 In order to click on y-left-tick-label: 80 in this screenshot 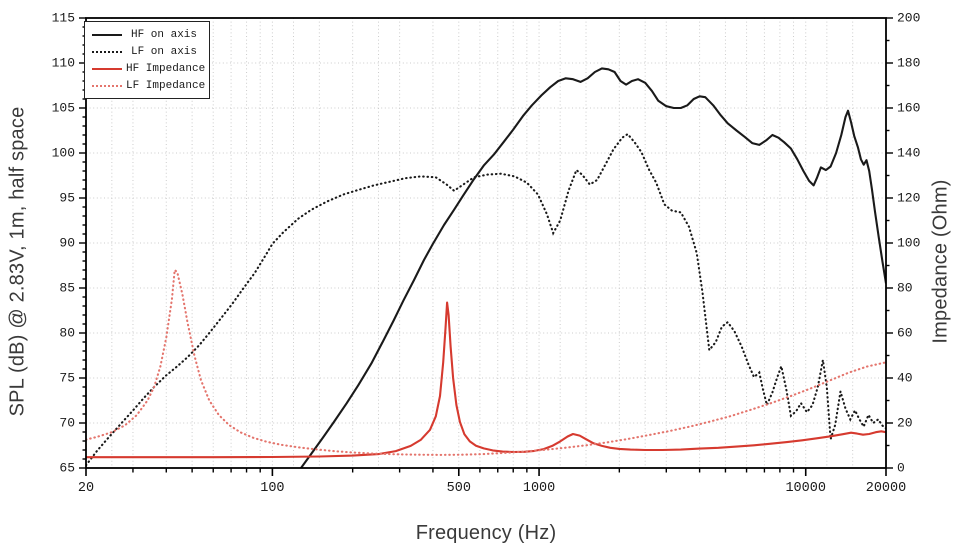, I will do `click(67, 333)`.